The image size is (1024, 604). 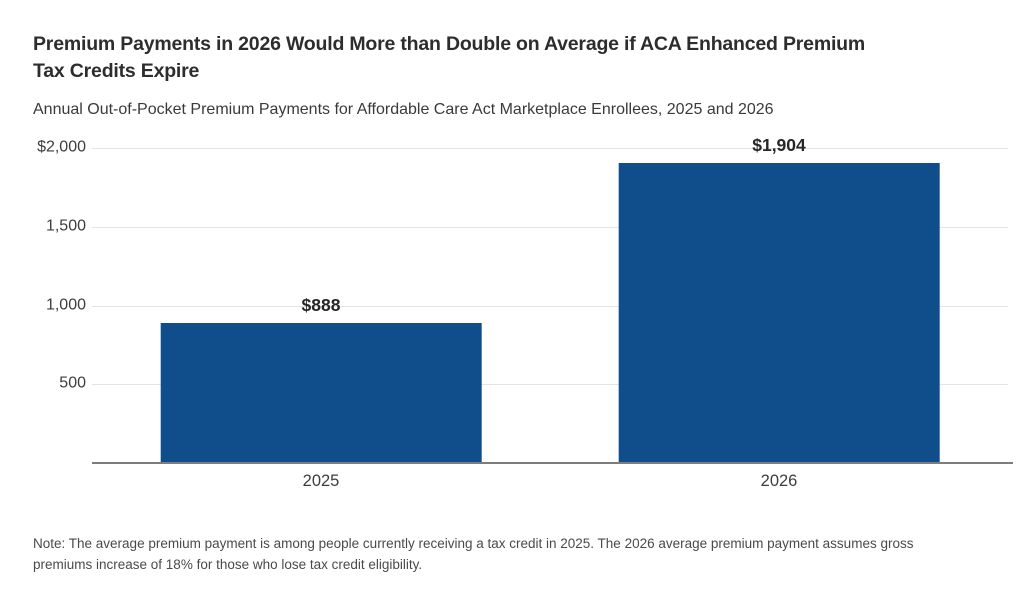 I want to click on bar-2025, so click(x=321, y=393).